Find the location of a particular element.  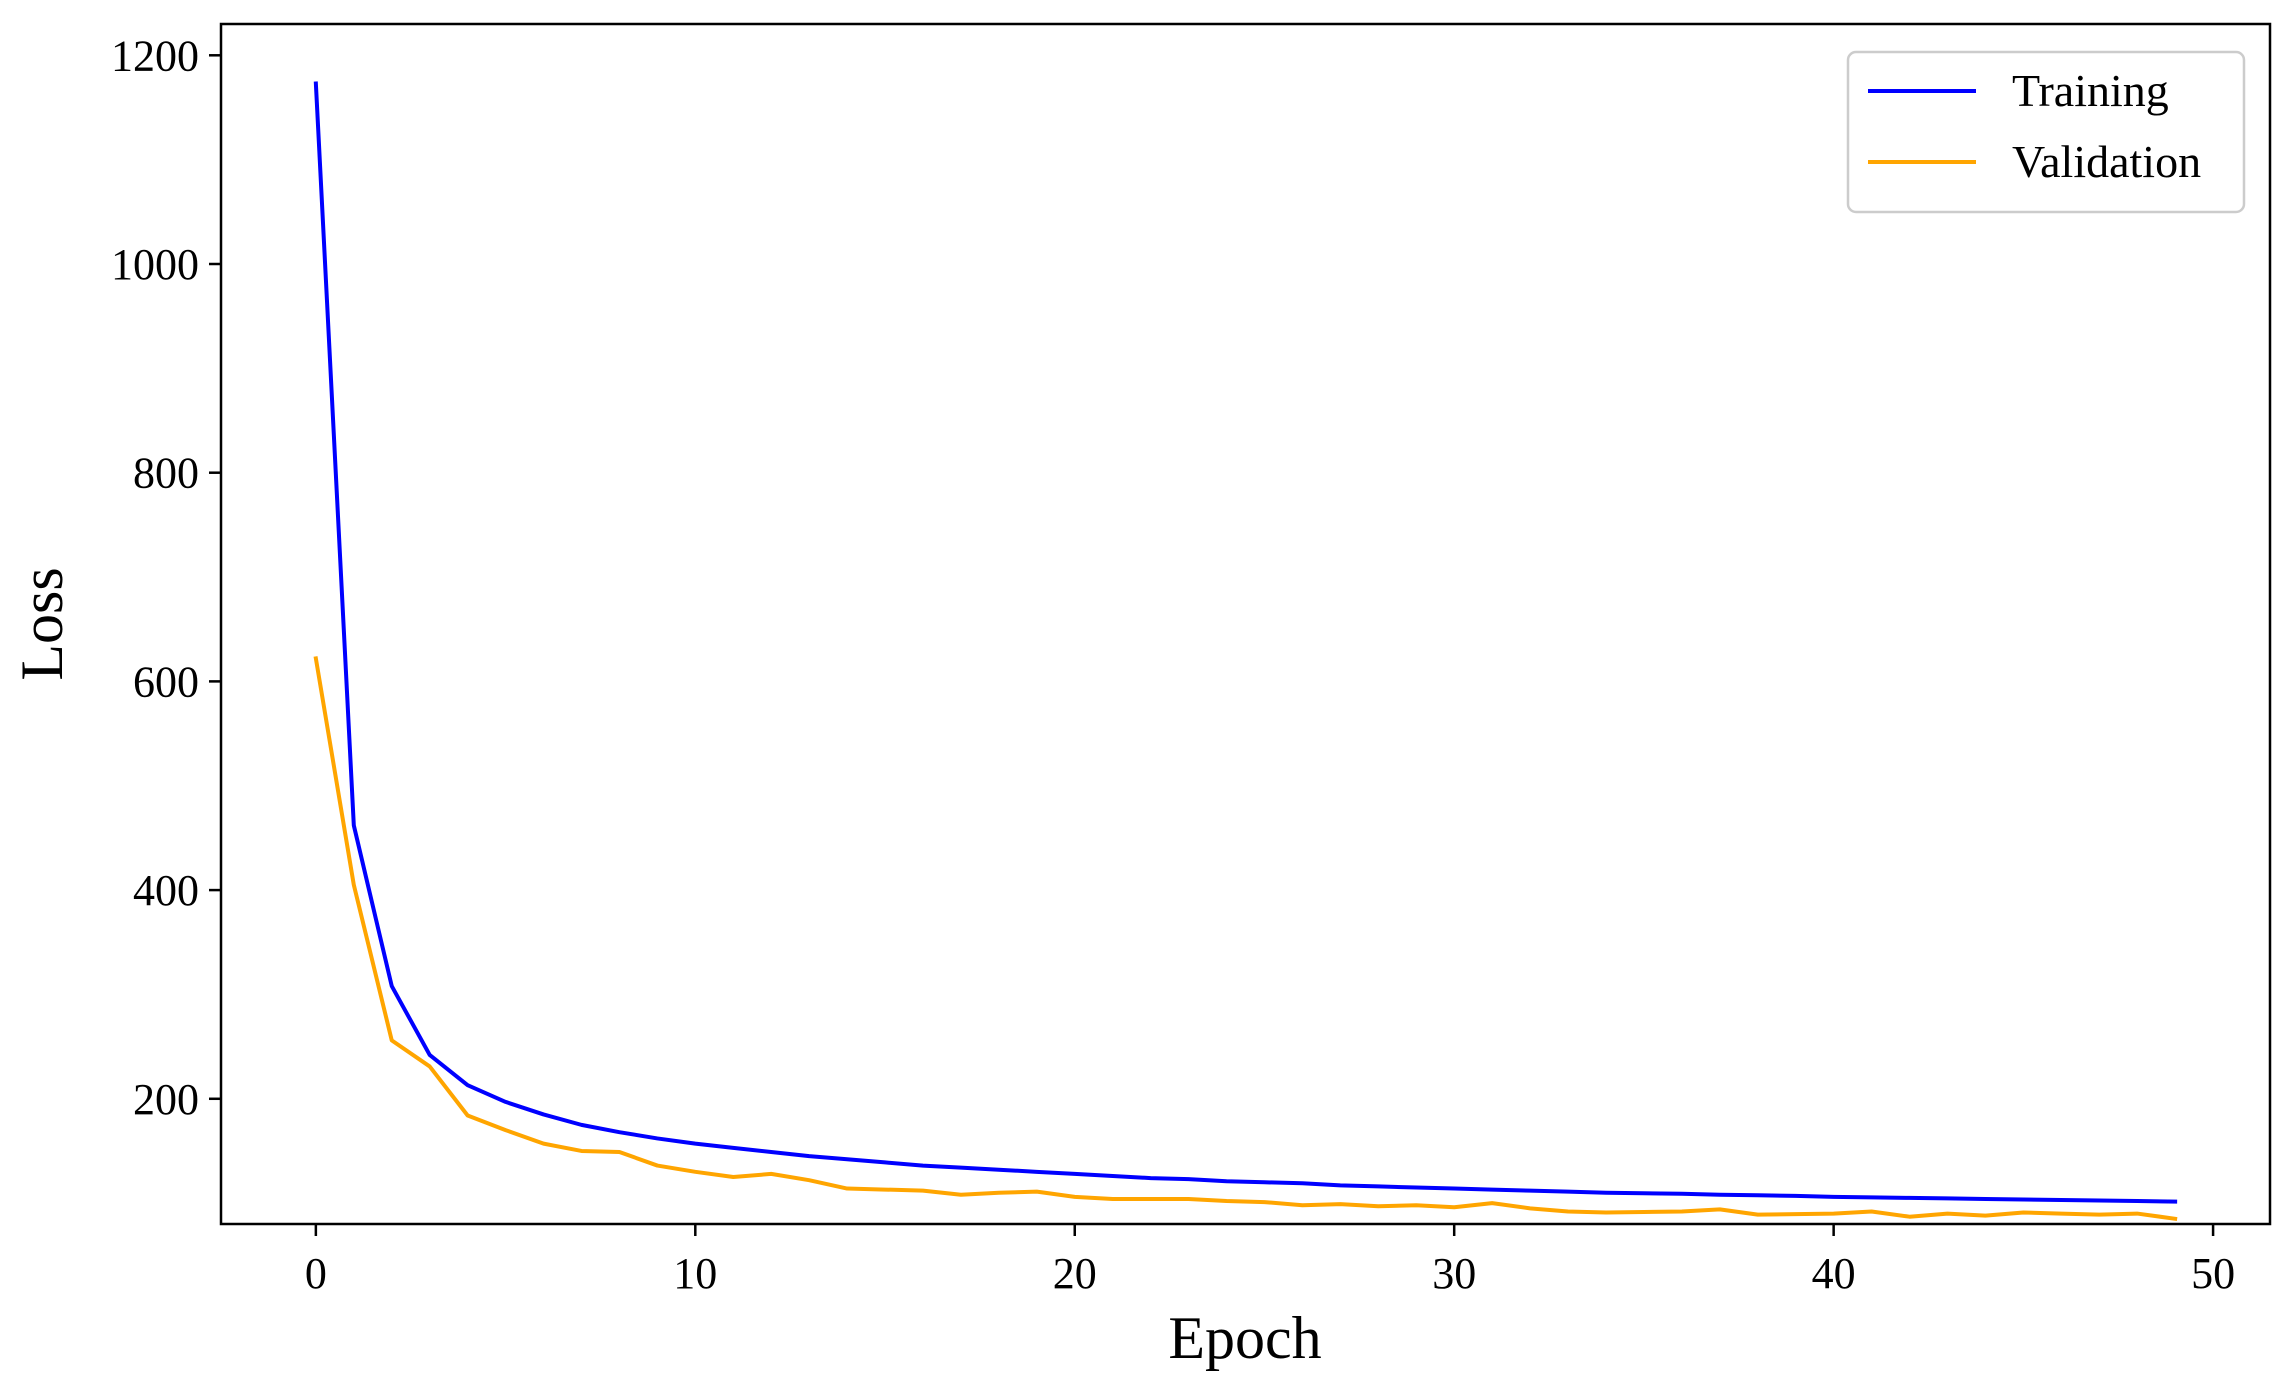

x-tick-label: 20 is located at coordinates (1075, 1273).